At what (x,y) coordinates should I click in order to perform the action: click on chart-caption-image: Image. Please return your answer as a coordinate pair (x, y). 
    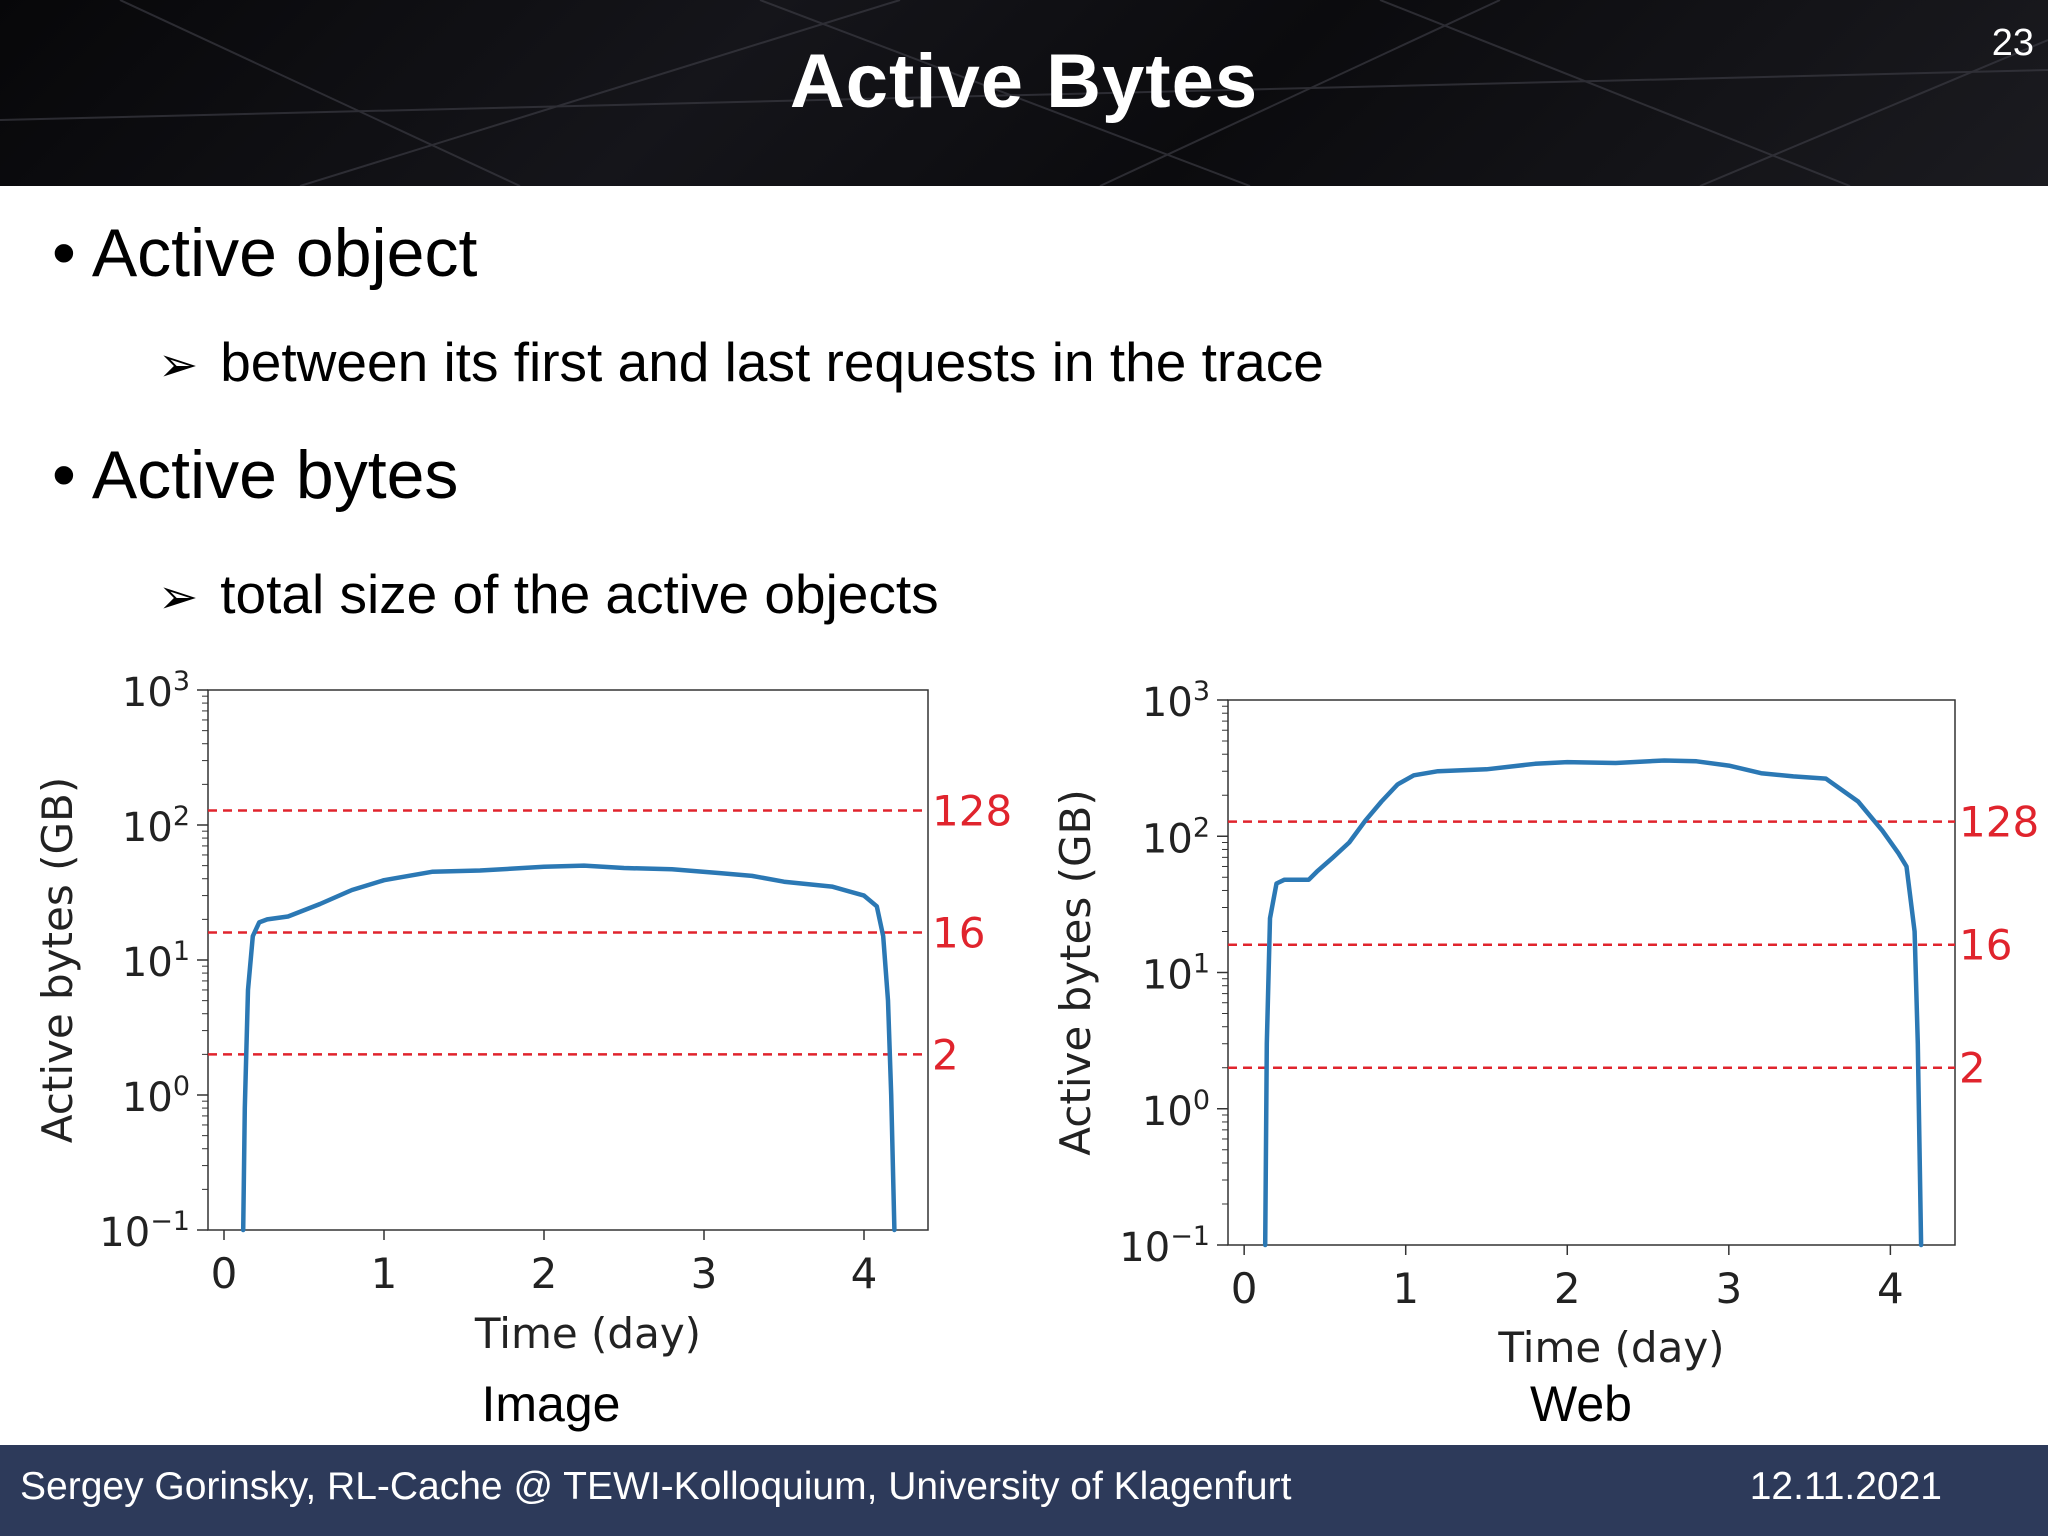
    Looking at the image, I should click on (551, 1404).